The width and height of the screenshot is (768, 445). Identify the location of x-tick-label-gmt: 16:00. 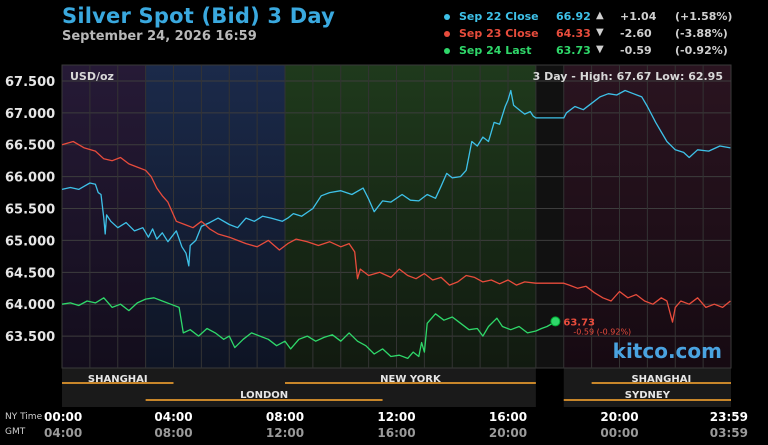
(396, 433).